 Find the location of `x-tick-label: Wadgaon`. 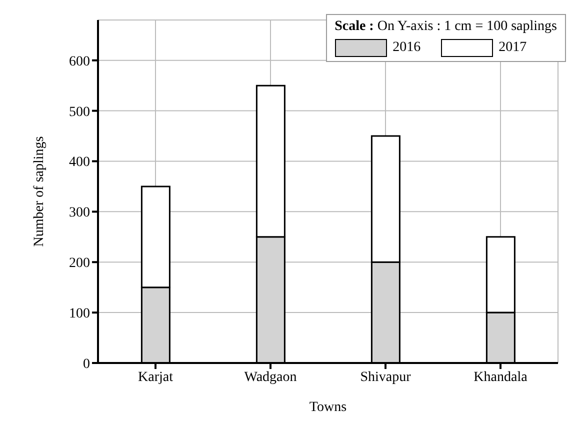

x-tick-label: Wadgaon is located at coordinates (270, 377).